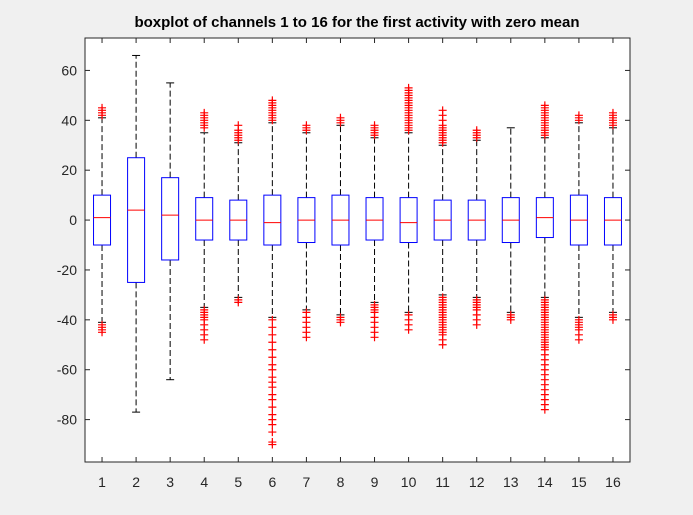  Describe the element at coordinates (579, 482) in the screenshot. I see `x-tick-label: 15` at that location.